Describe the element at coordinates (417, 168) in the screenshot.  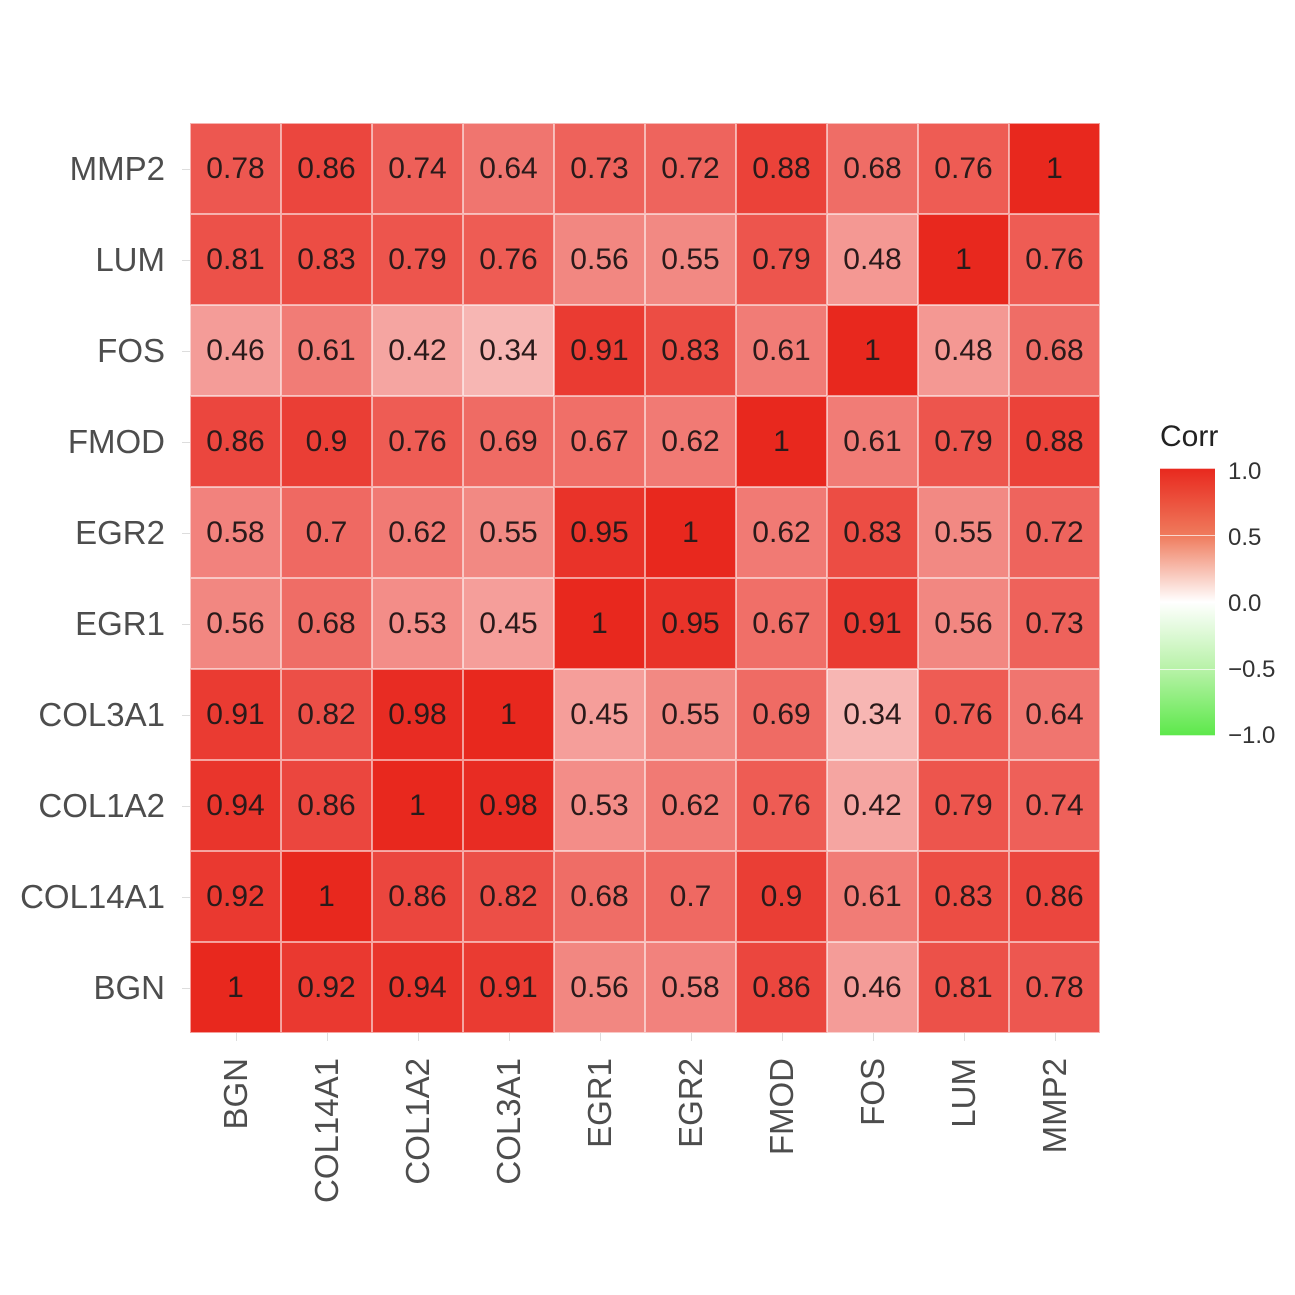
I see `heatmap-cell: 0.74` at that location.